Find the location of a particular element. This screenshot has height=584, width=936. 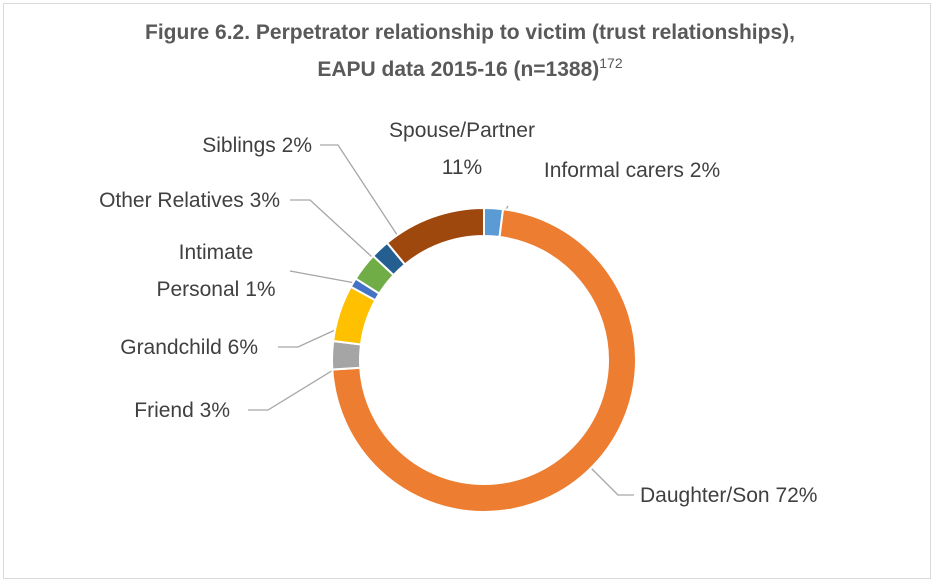

data-label: Informal carers 2% is located at coordinates (632, 170).